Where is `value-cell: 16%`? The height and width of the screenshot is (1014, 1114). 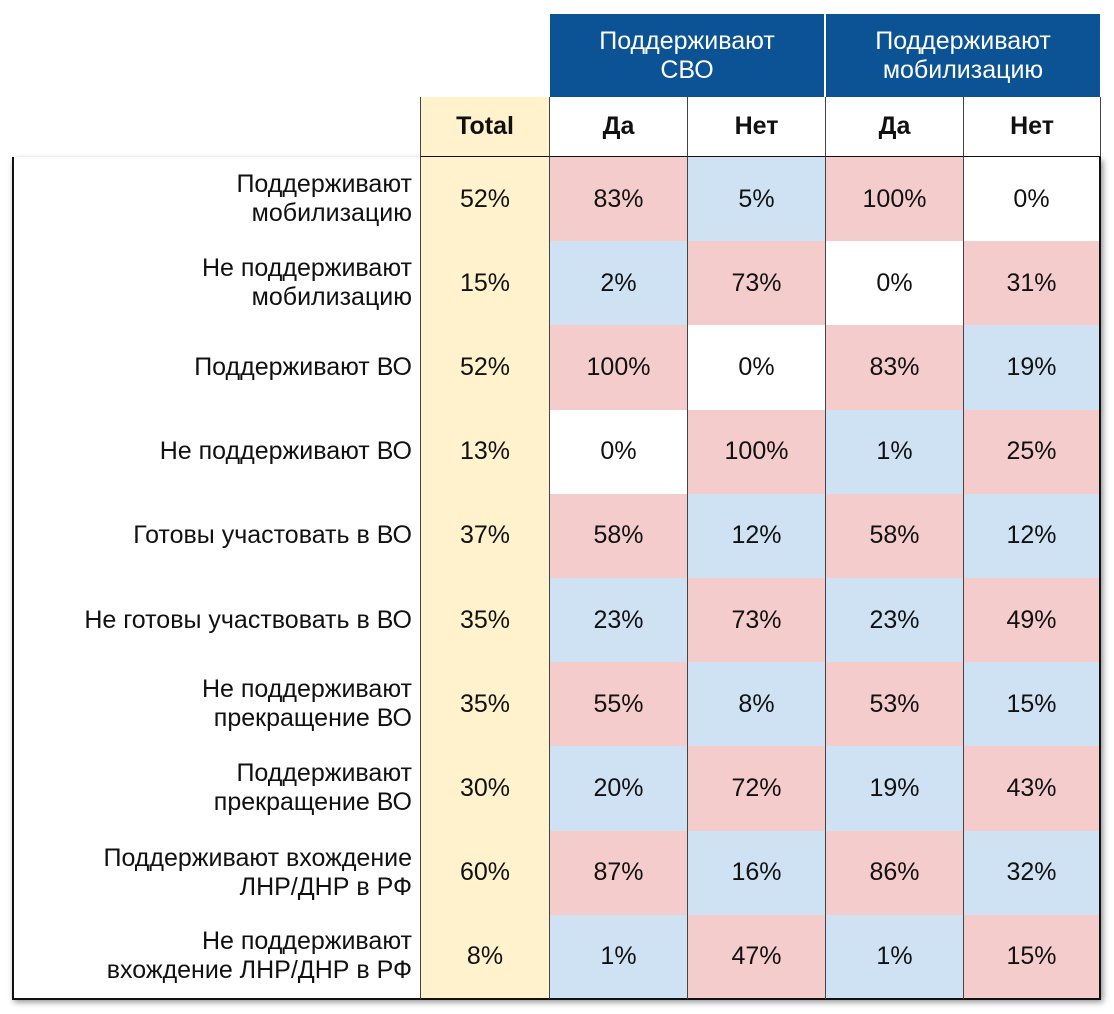 value-cell: 16% is located at coordinates (756, 873).